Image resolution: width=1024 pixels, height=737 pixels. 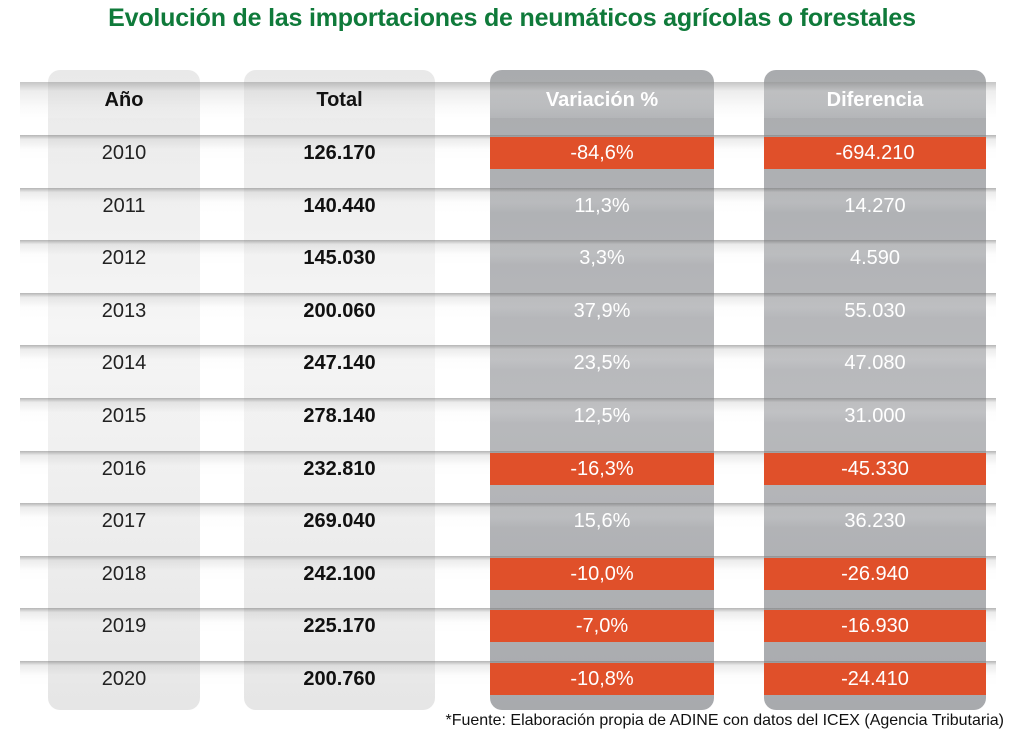 I want to click on year-cell: 2010, so click(x=124, y=153).